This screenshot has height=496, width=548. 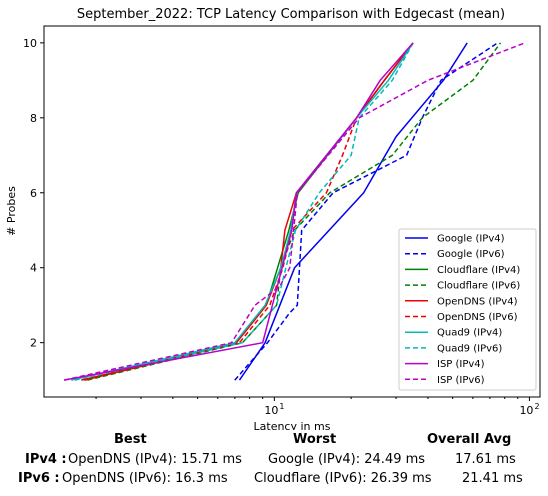 What do you see at coordinates (492, 478) in the screenshot?
I see `summary-row-ipv6-avg: 21.41 ms` at bounding box center [492, 478].